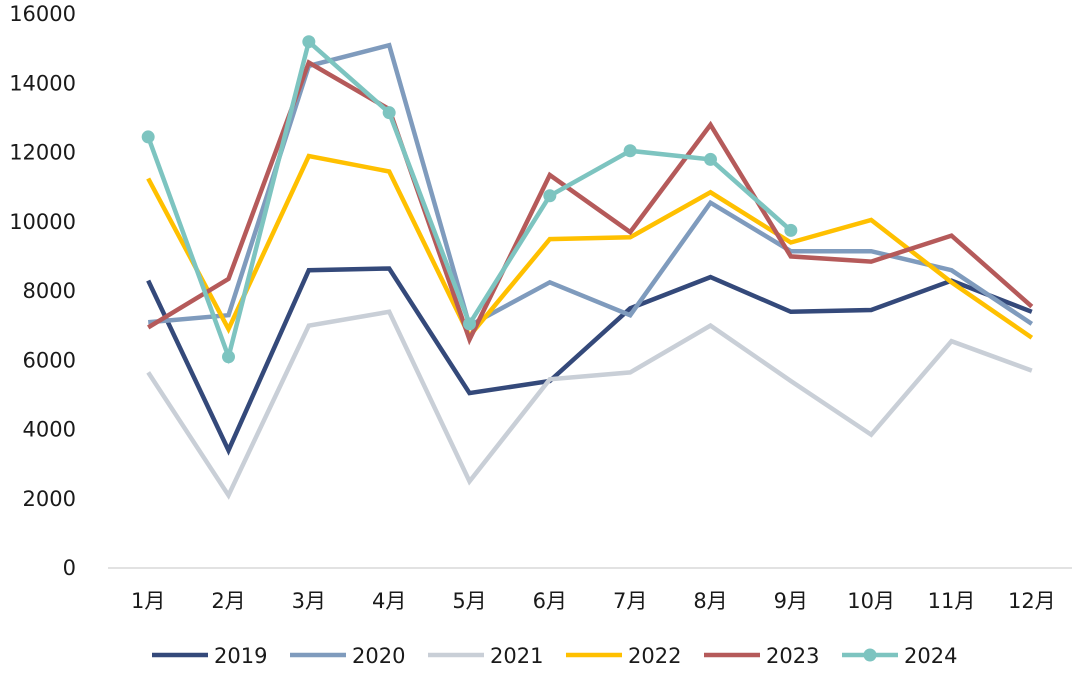  I want to click on y-tick-label: 14000, so click(42, 83).